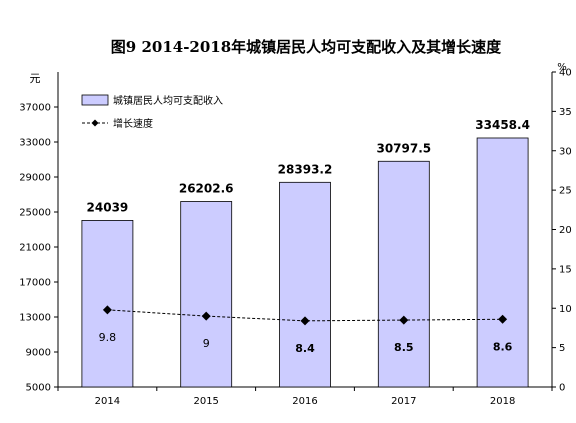  What do you see at coordinates (35, 248) in the screenshot?
I see `left-axis-tick-label: 21000` at bounding box center [35, 248].